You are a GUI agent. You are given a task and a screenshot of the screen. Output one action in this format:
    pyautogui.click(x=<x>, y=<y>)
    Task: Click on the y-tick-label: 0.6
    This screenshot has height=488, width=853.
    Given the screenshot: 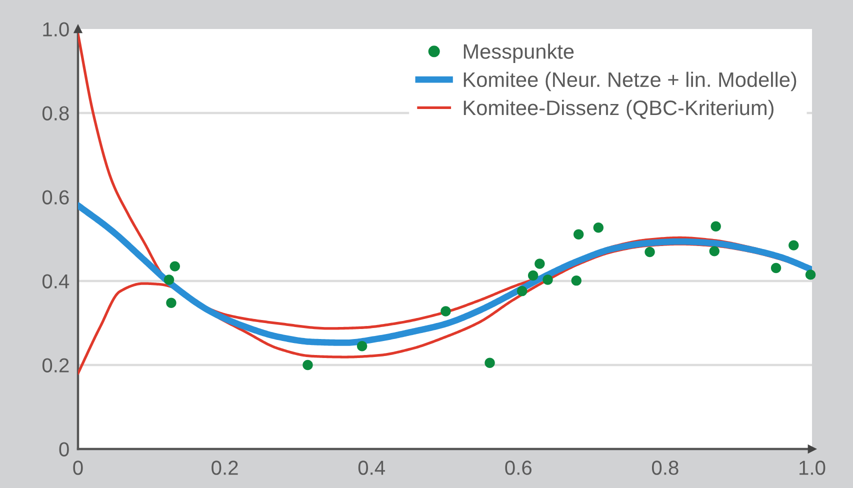 What is the action you would take?
    pyautogui.click(x=55, y=197)
    